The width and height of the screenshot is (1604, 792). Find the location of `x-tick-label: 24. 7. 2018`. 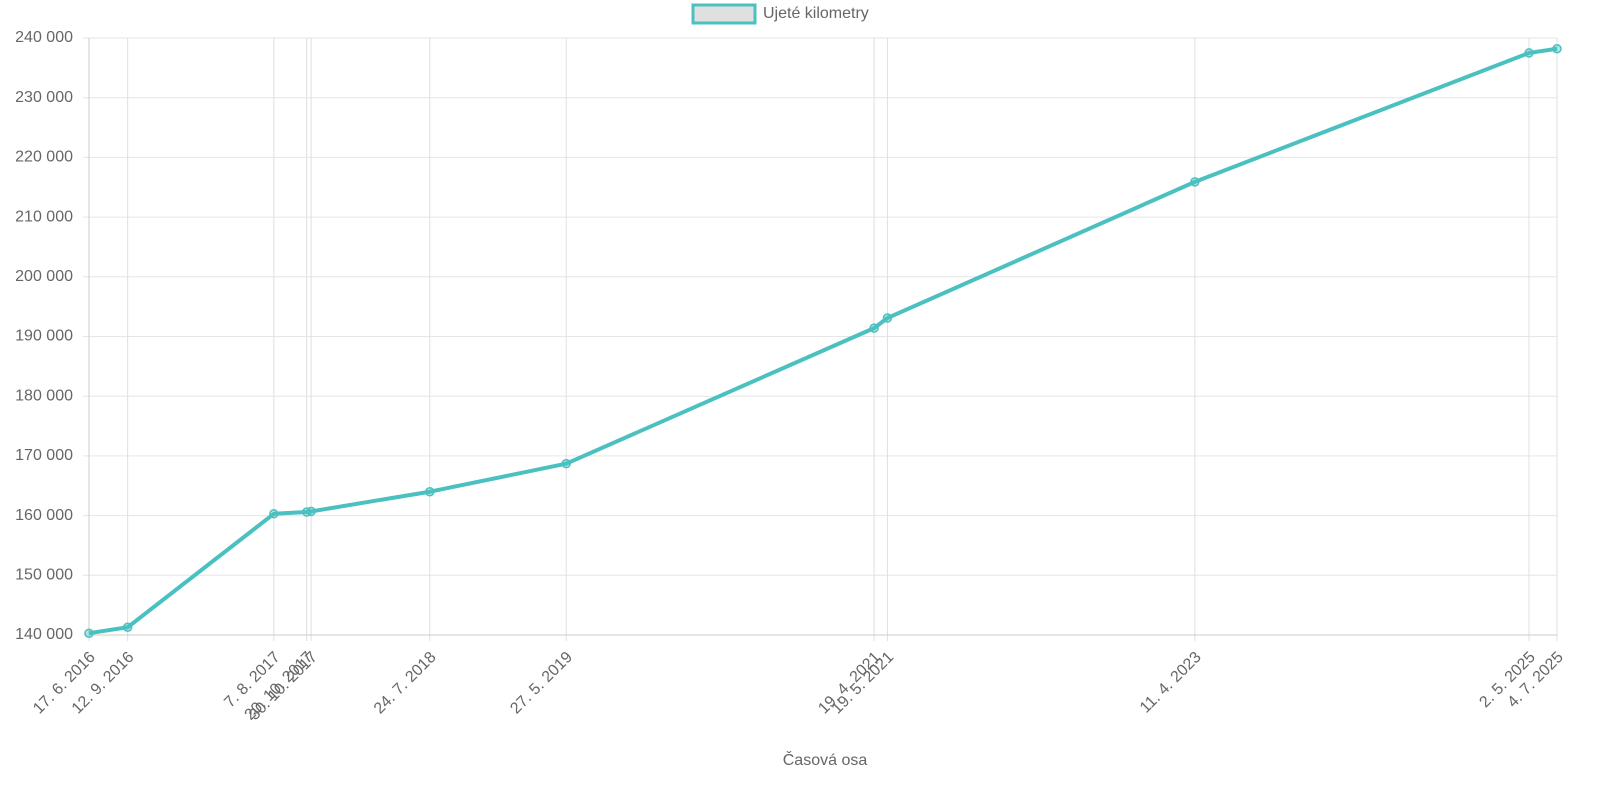

x-tick-label: 24. 7. 2018 is located at coordinates (405, 683).